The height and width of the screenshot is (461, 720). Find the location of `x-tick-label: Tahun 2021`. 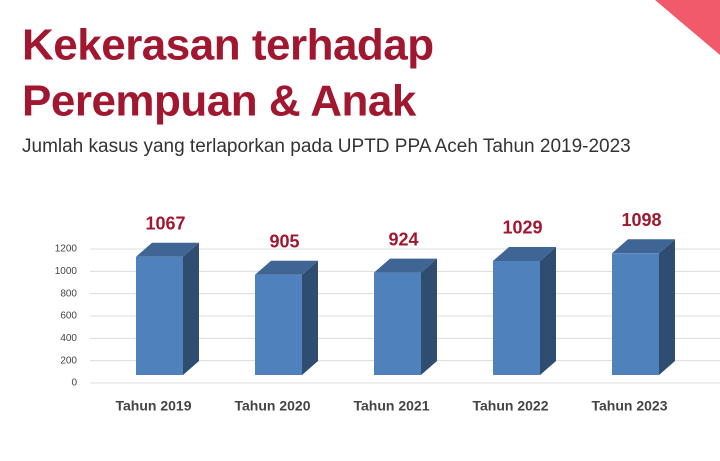

x-tick-label: Tahun 2021 is located at coordinates (392, 406).